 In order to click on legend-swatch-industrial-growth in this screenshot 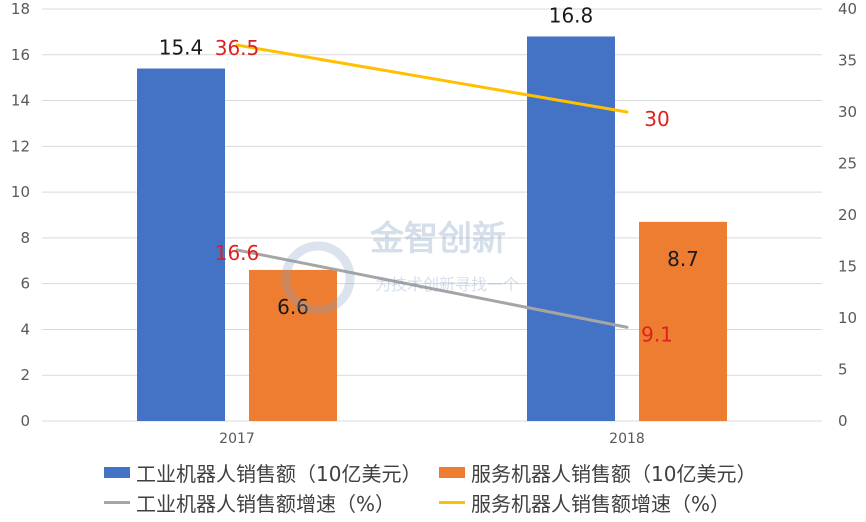, I will do `click(117, 502)`.